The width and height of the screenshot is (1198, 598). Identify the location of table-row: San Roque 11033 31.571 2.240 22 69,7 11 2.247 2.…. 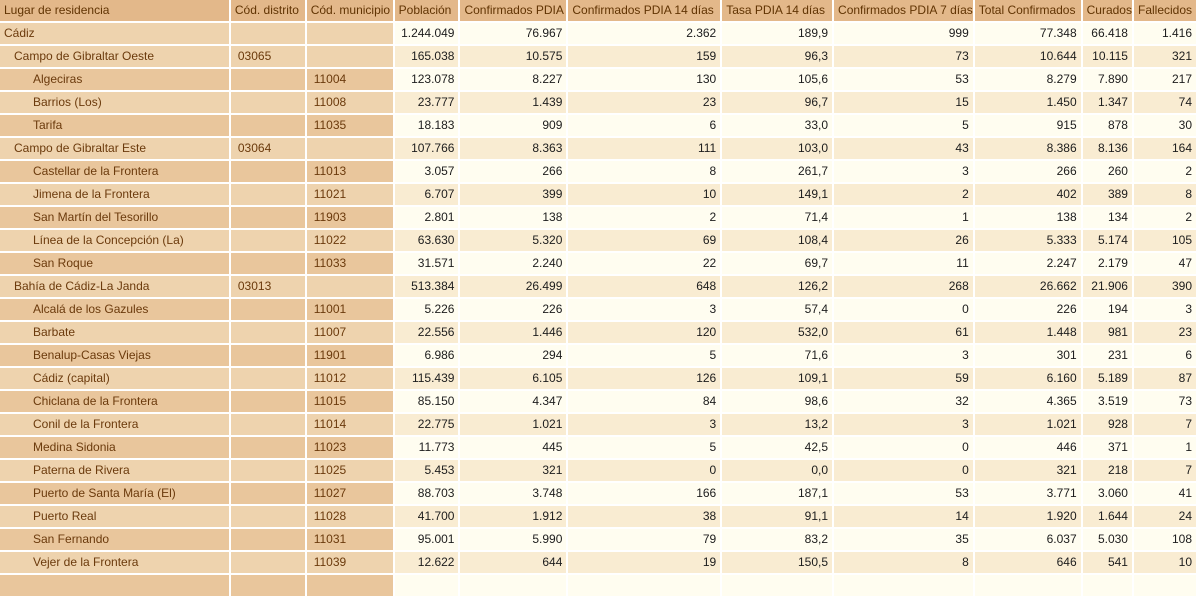
(598, 263).